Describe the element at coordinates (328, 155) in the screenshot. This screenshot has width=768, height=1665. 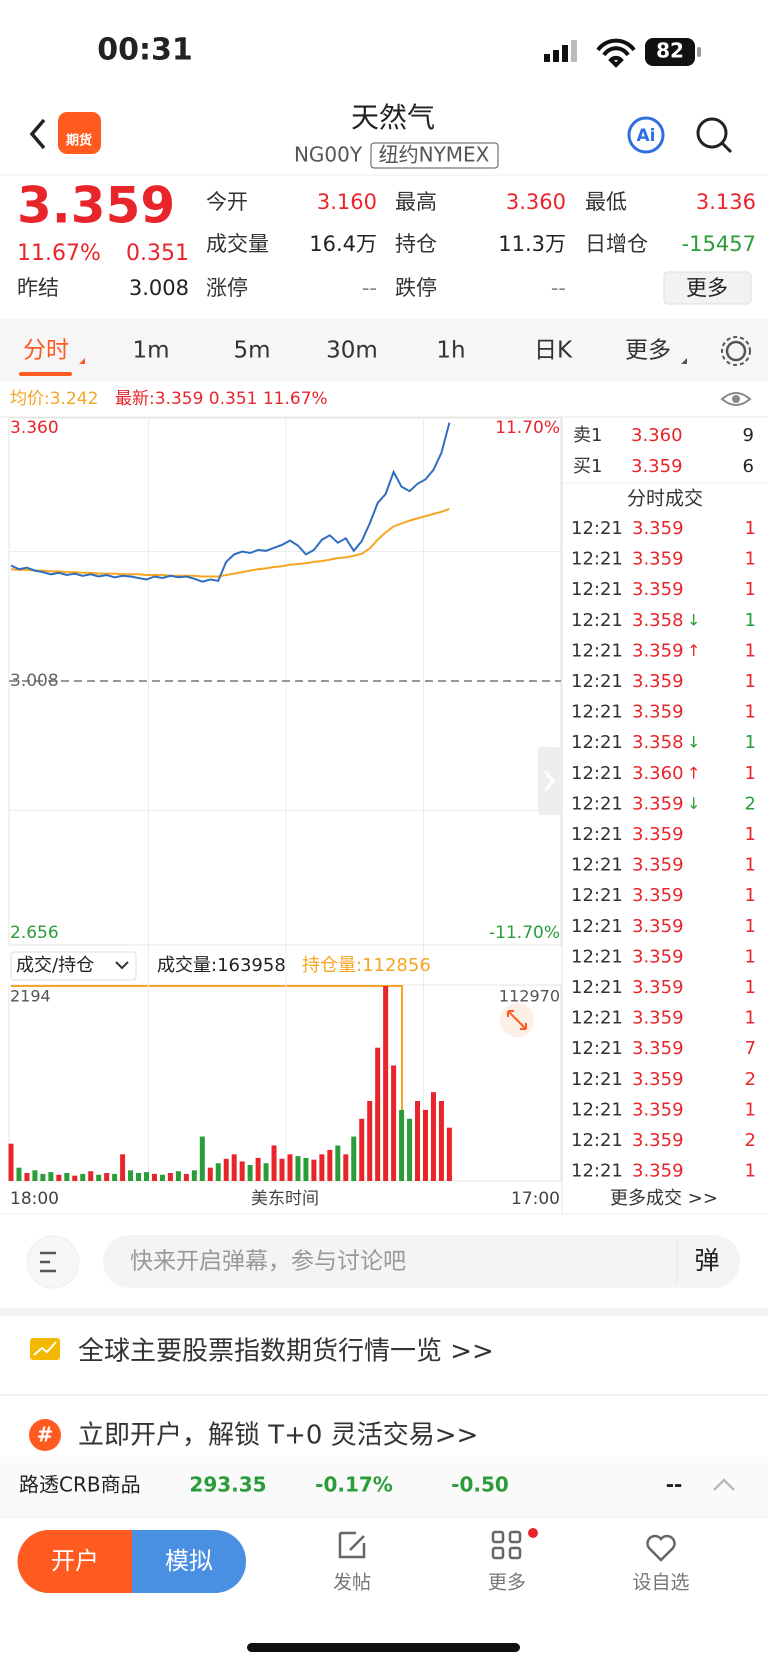
I see `code: NG00Y` at that location.